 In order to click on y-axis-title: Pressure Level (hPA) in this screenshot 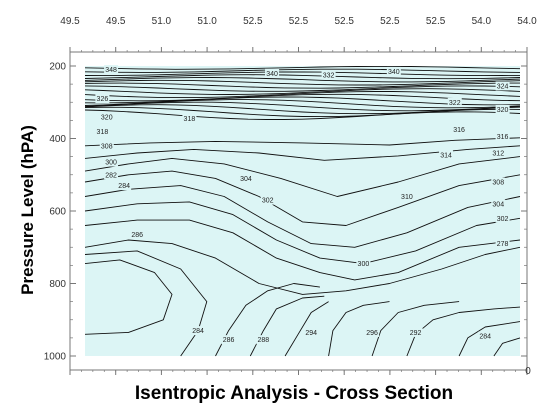, I will do `click(27, 210)`.